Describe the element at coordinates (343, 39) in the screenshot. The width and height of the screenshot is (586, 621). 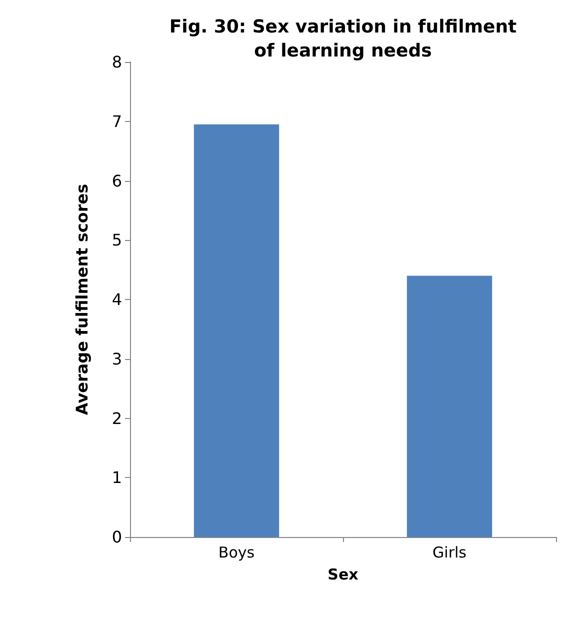
I see `chart-title: Fig. 30: Sex variation in fulfilment of learning needs` at that location.